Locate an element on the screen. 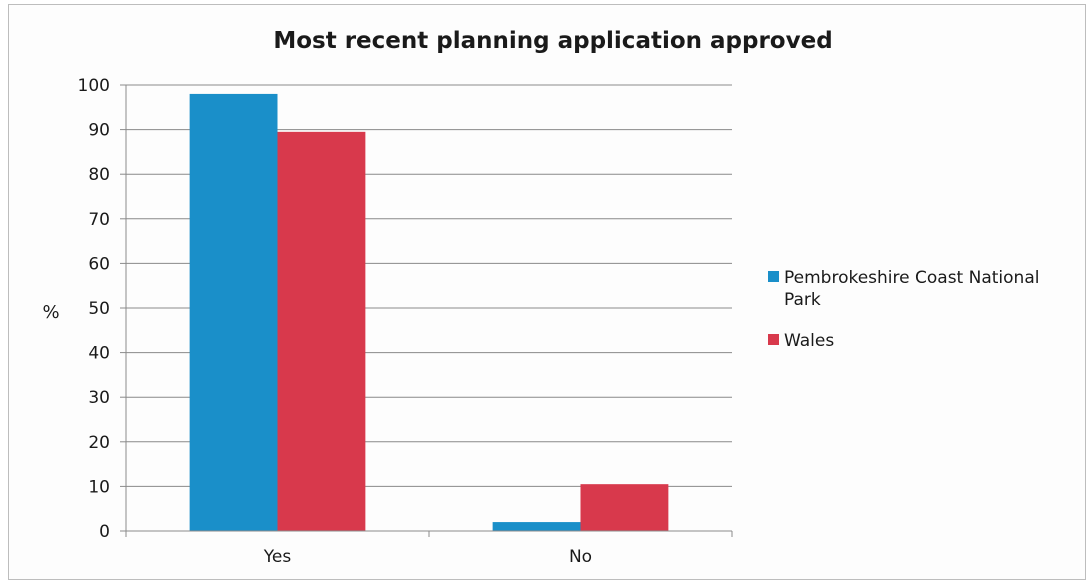  x-axis-ticks: Yes No is located at coordinates (429, 549).